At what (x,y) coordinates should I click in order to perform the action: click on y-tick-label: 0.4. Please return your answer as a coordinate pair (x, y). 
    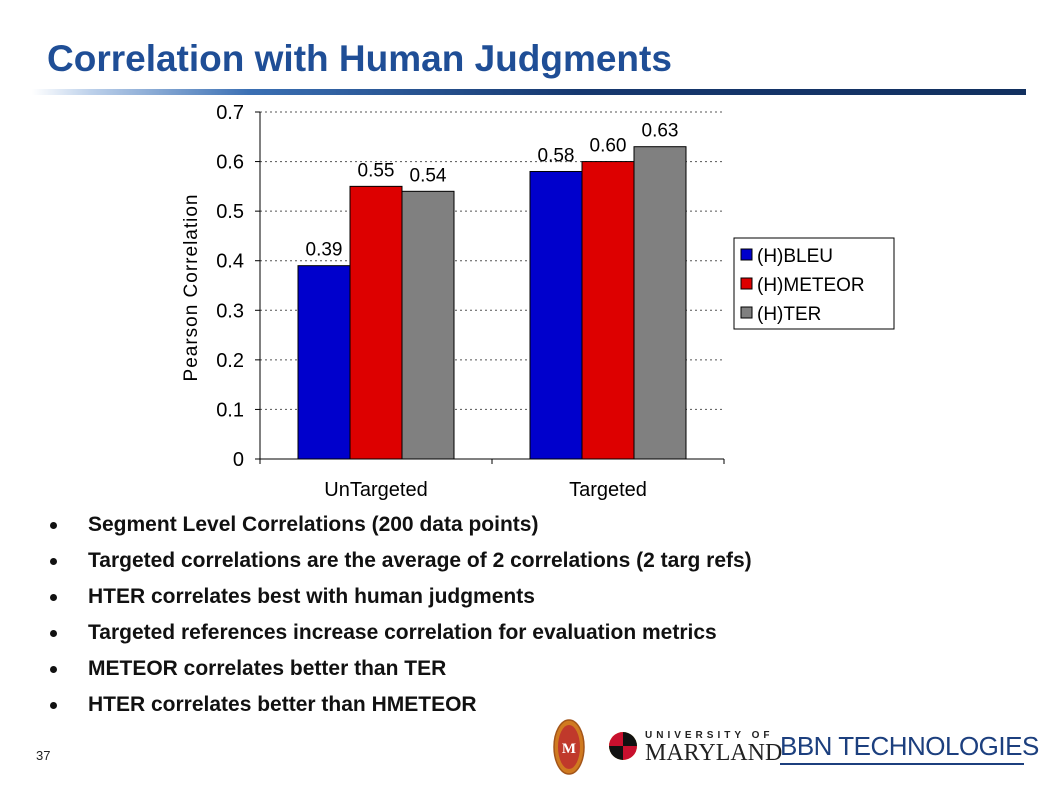
    Looking at the image, I should click on (230, 262).